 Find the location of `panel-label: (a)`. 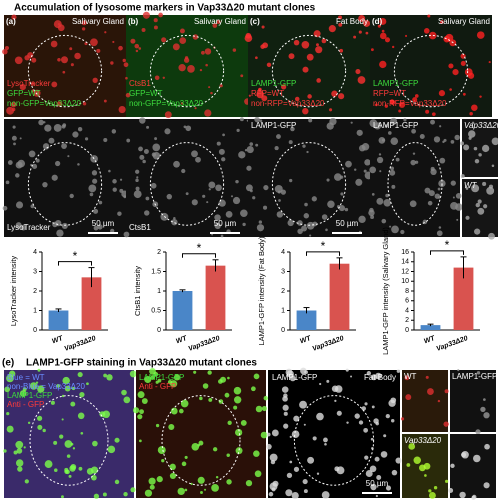

panel-label: (a) is located at coordinates (11, 21).